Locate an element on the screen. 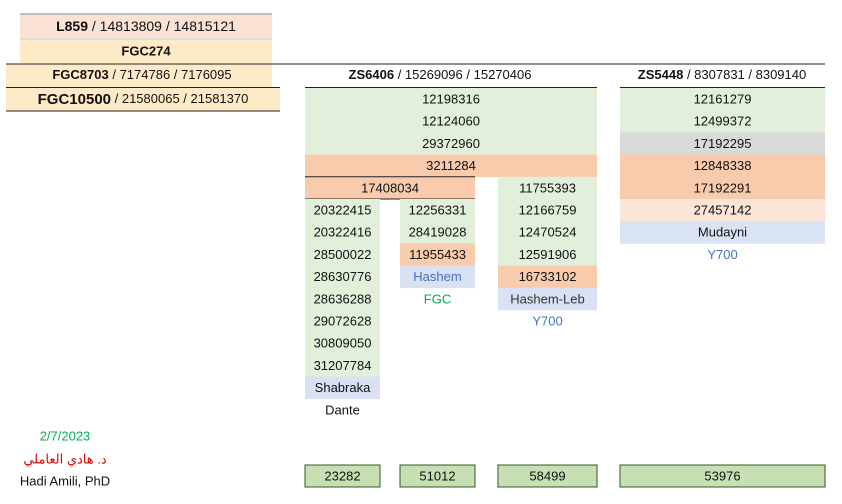 The image size is (842, 504). left-row: FGC274 is located at coordinates (146, 50).